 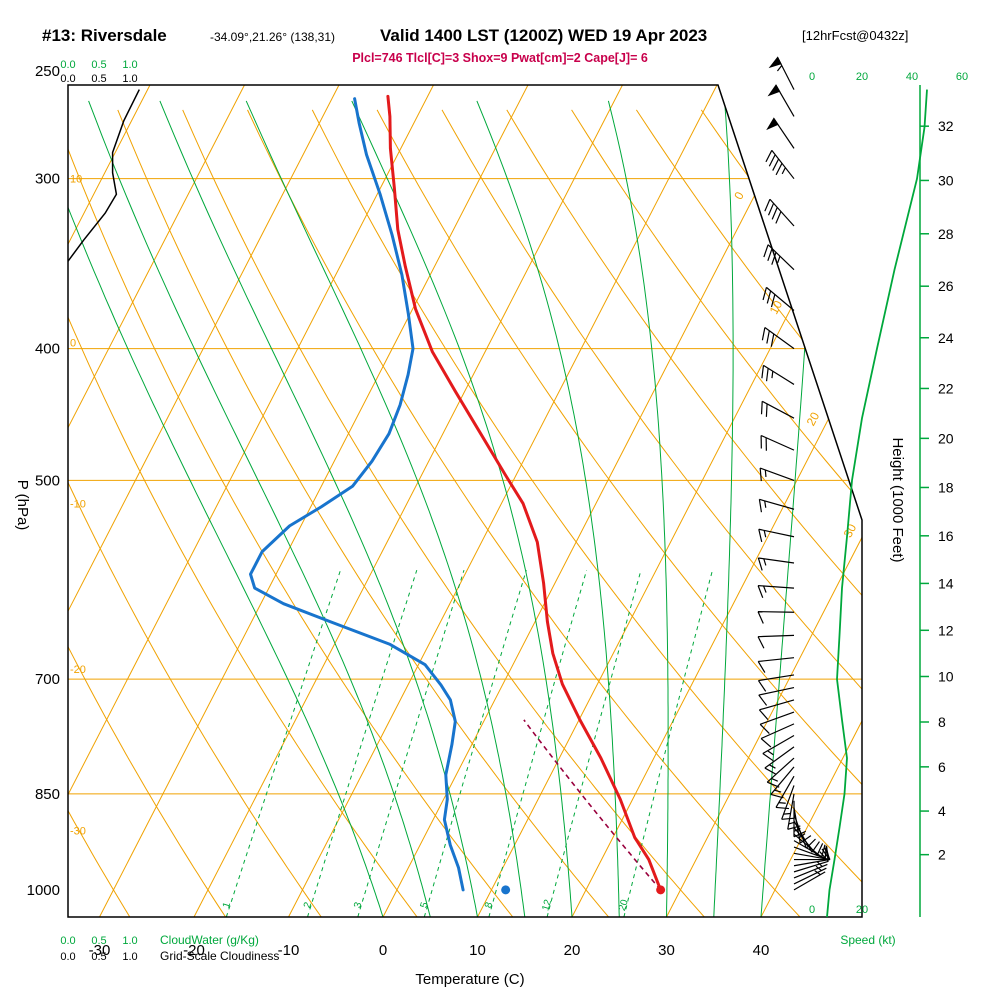 I want to click on parcel-path, so click(x=592, y=805).